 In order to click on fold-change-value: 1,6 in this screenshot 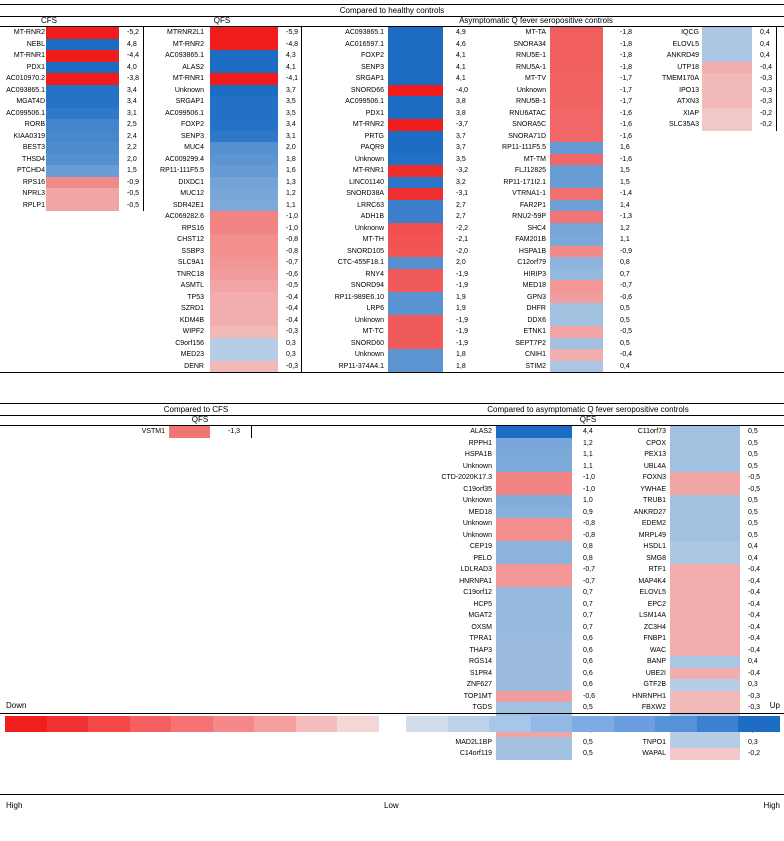, I will do `click(291, 170)`.